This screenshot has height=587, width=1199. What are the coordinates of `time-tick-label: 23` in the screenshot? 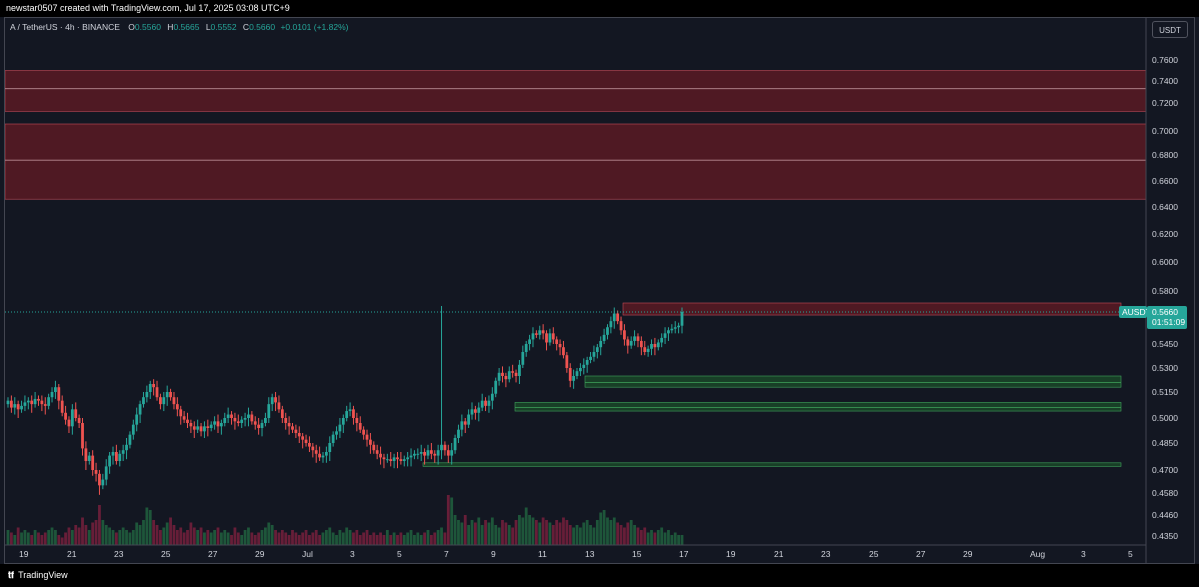 It's located at (119, 554).